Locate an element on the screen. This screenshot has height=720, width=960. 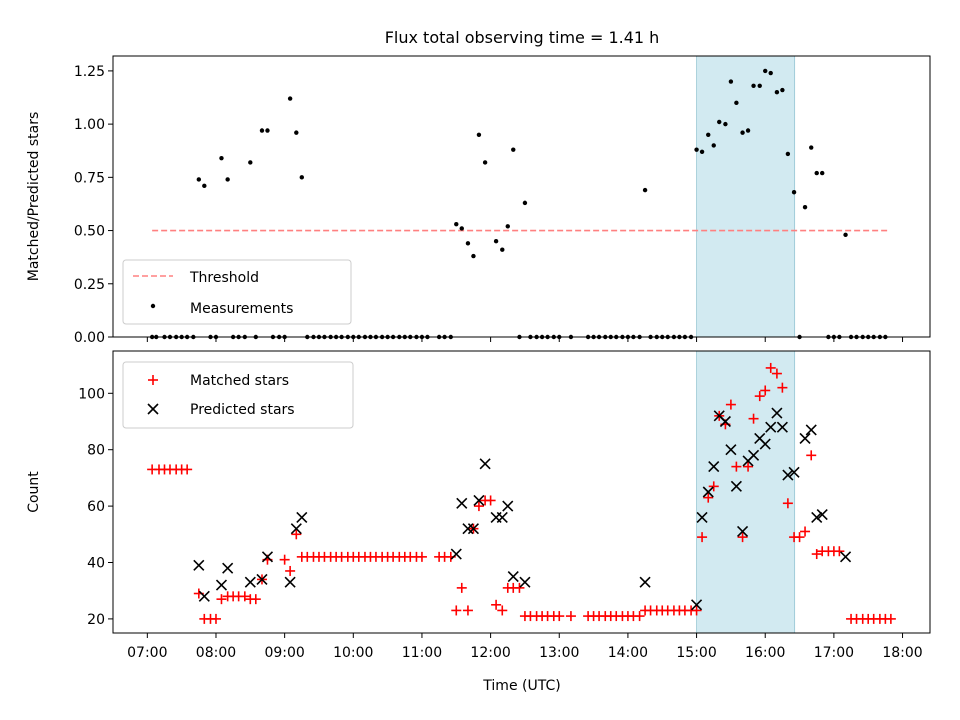
top-legend: Threshold Measurements is located at coordinates (237, 292).